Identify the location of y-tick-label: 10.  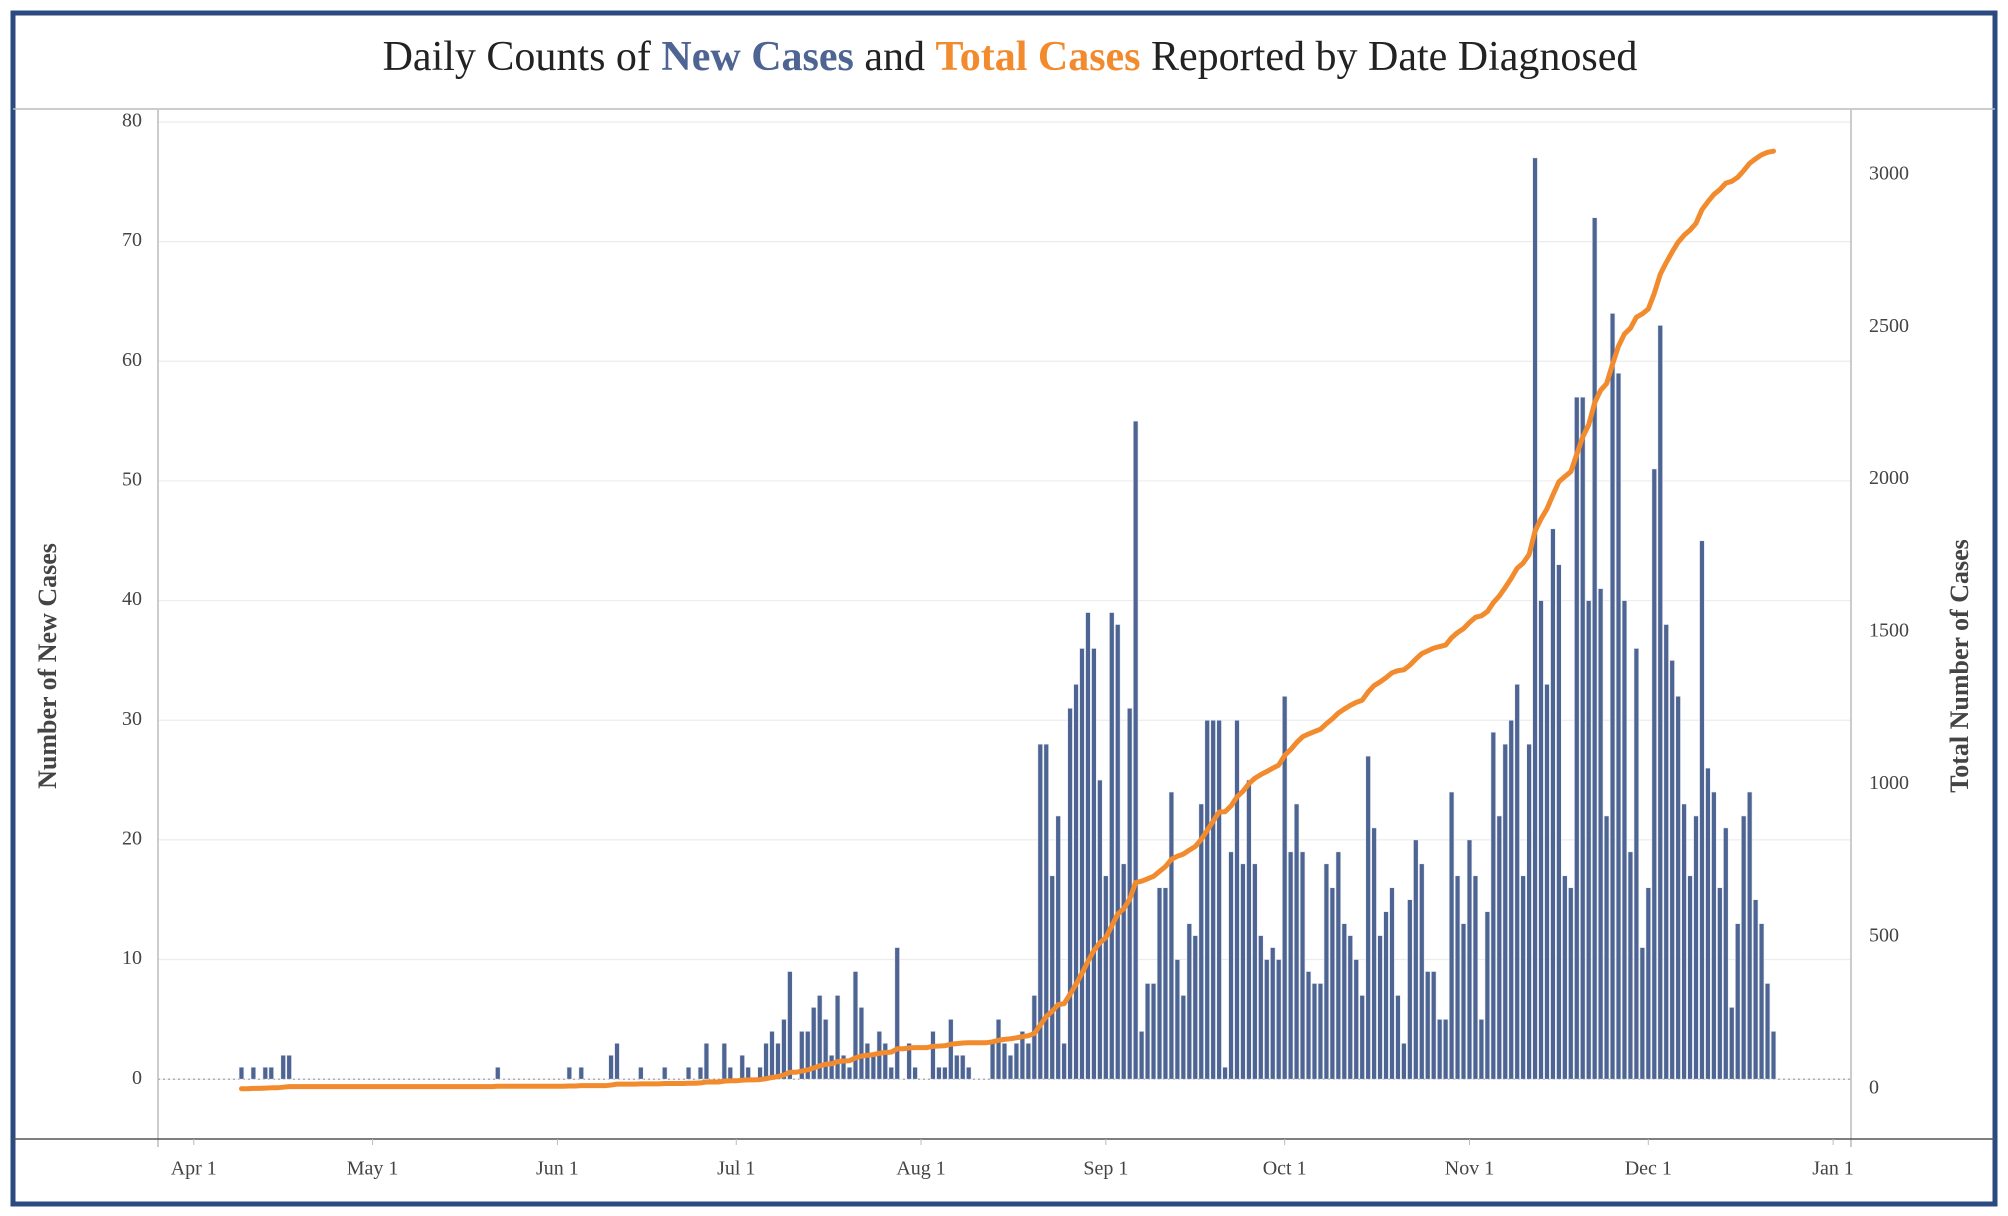
(132, 958).